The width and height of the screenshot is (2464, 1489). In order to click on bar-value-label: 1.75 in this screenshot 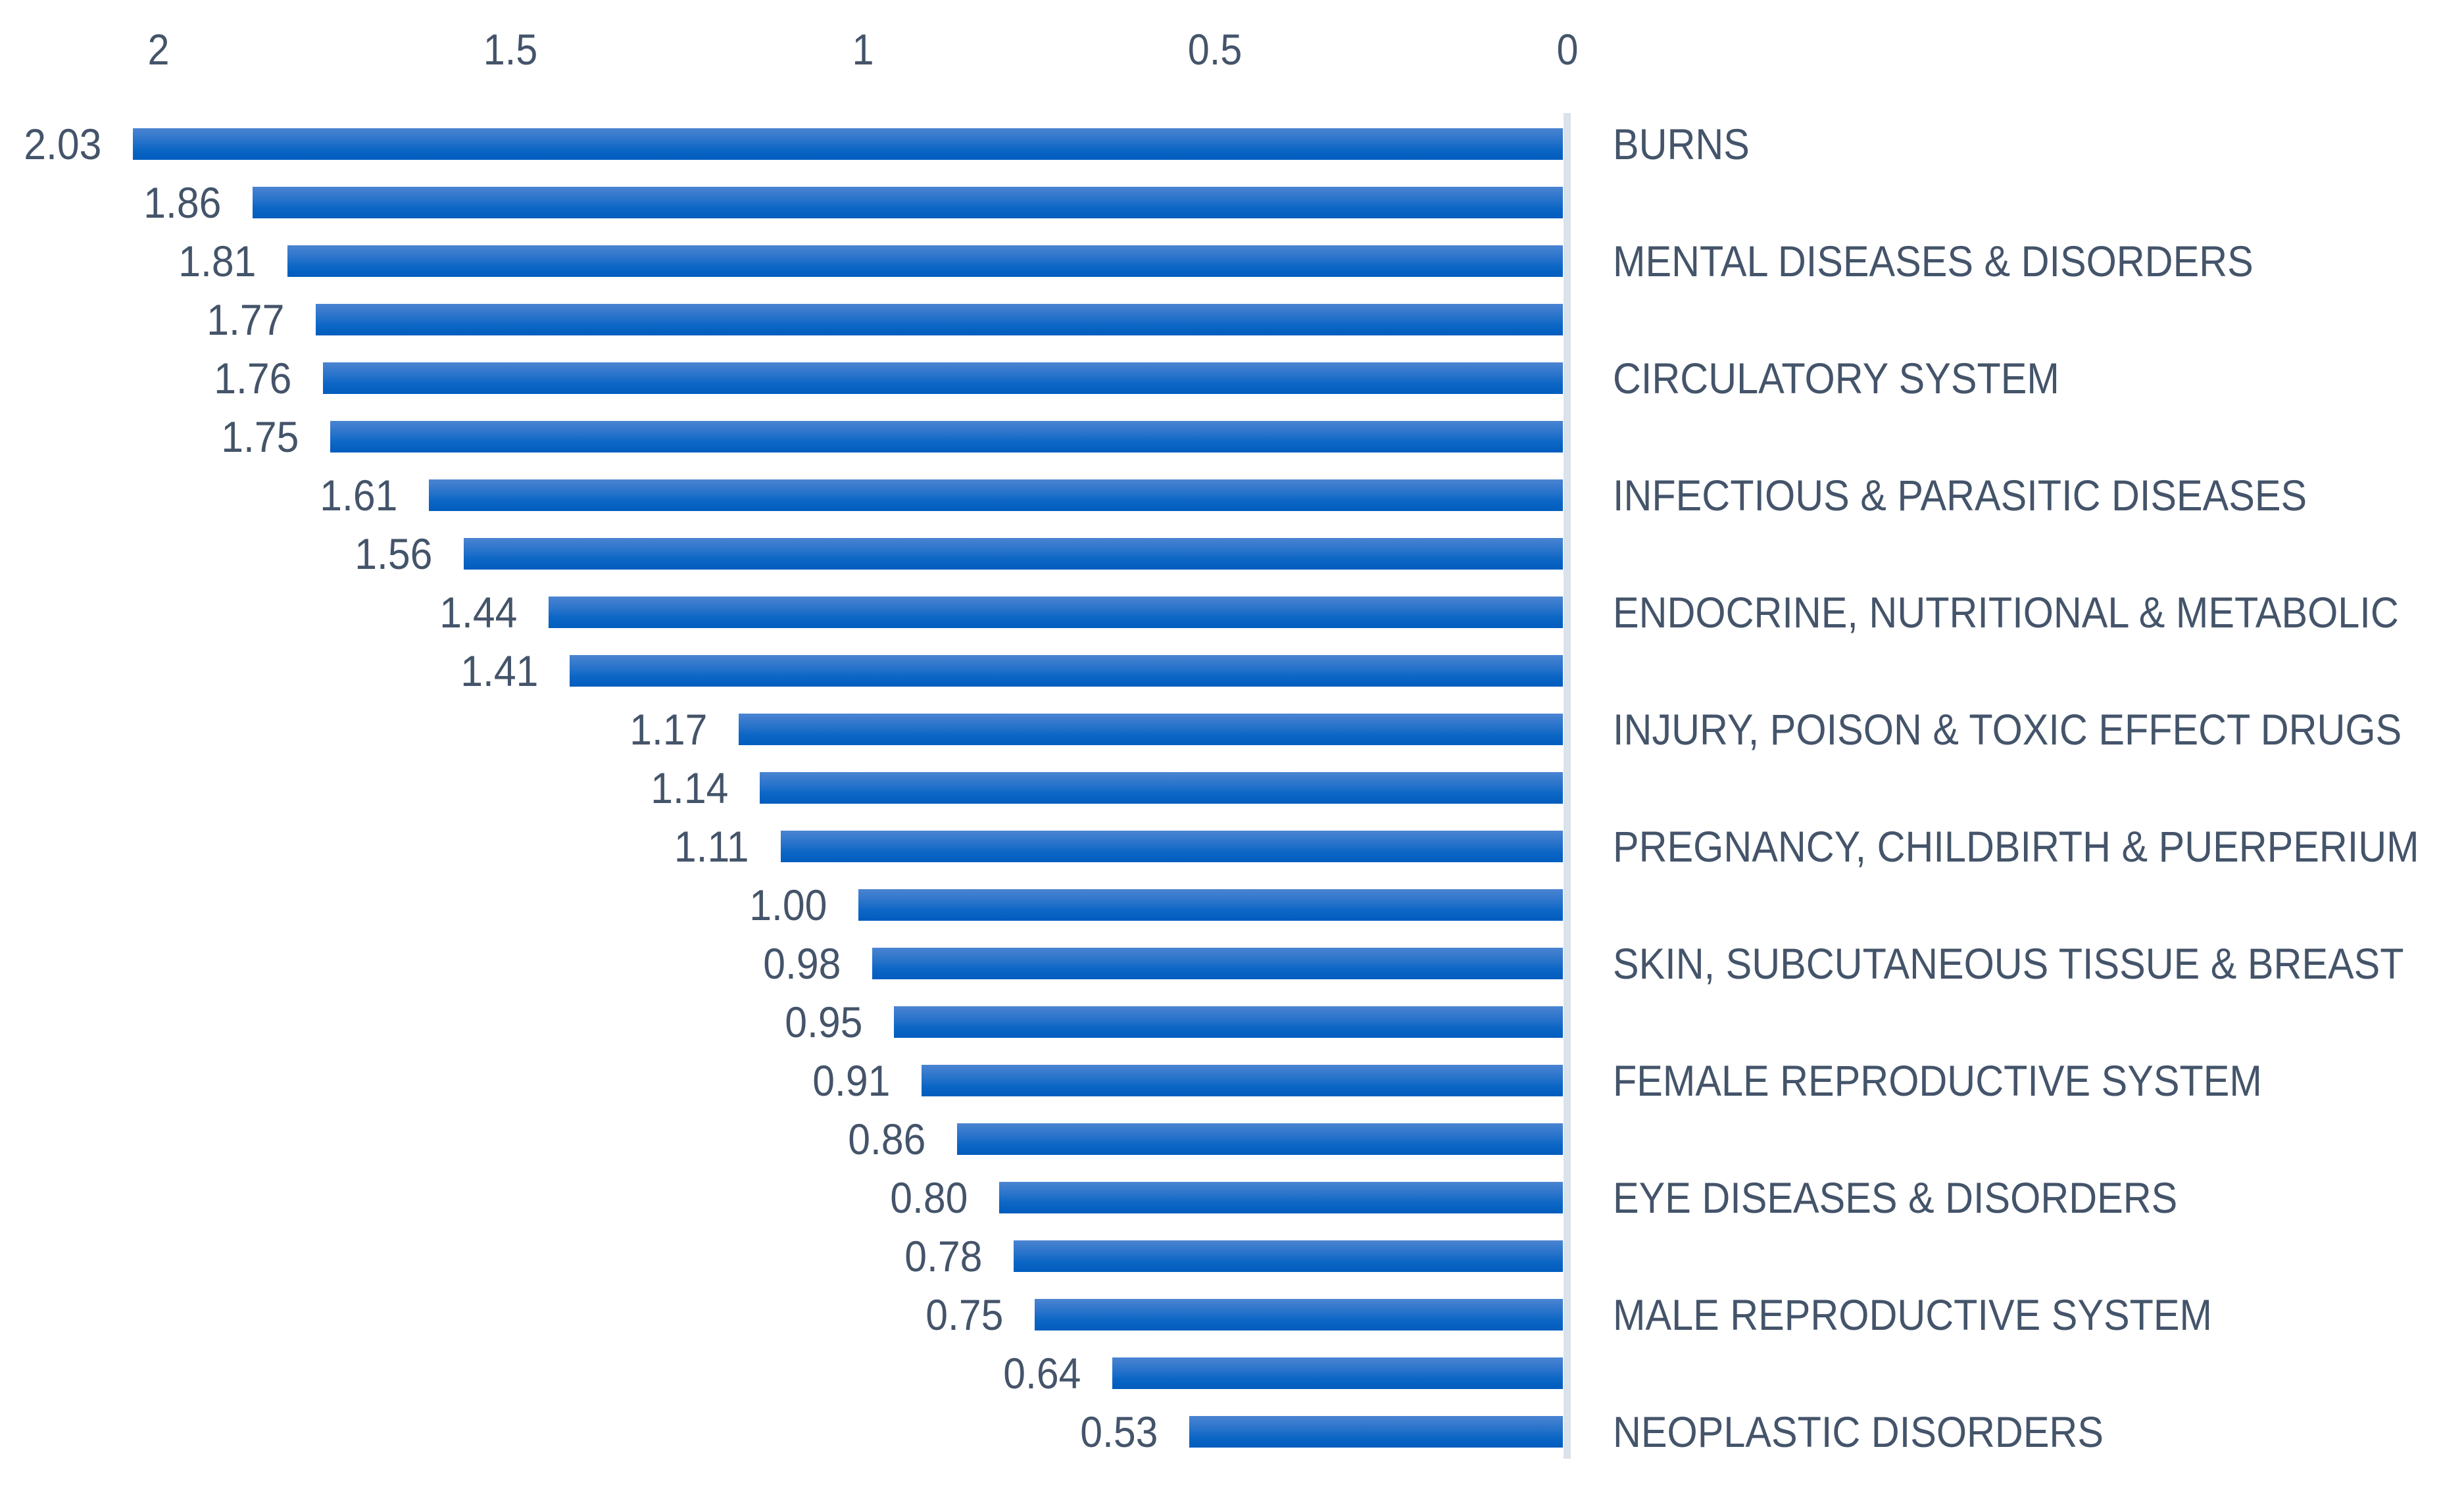, I will do `click(260, 436)`.